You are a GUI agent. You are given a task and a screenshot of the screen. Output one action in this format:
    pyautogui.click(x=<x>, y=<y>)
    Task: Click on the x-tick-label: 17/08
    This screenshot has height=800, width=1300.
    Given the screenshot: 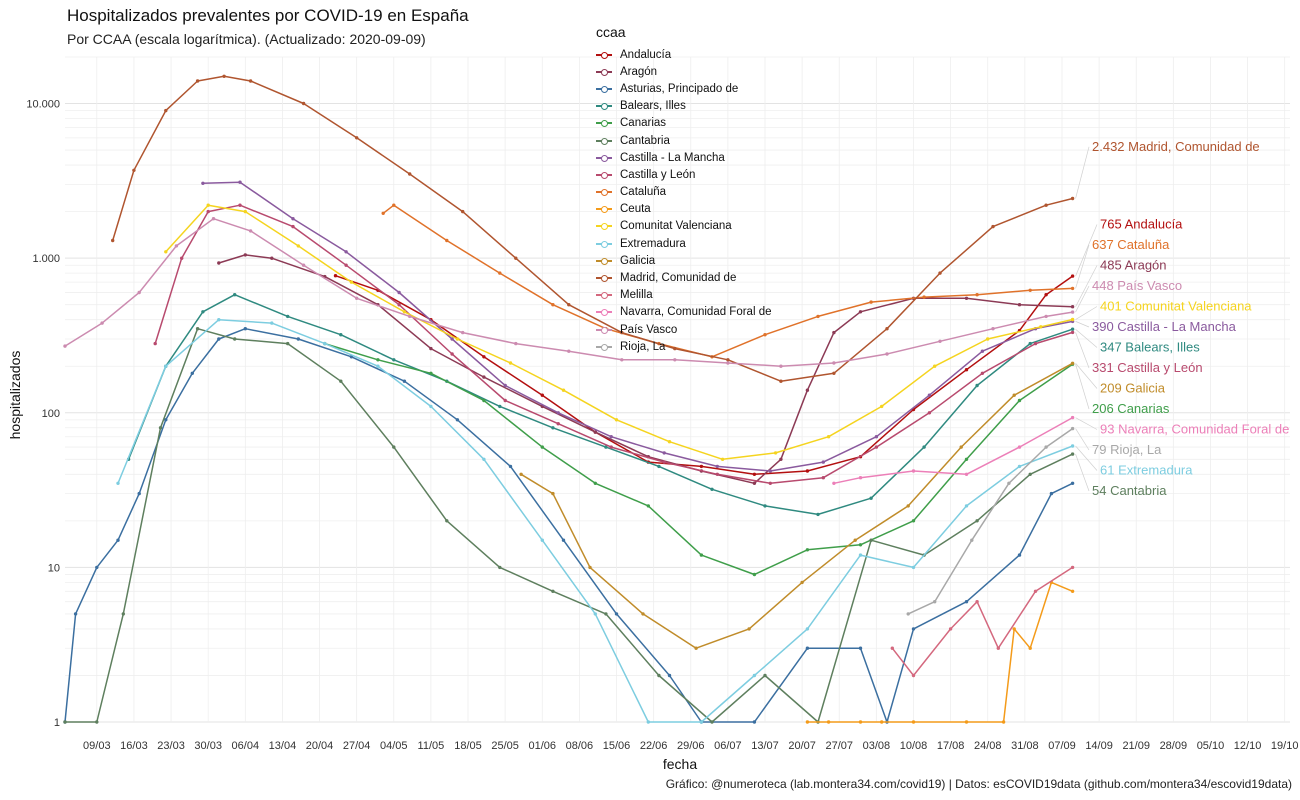 What is the action you would take?
    pyautogui.click(x=951, y=746)
    